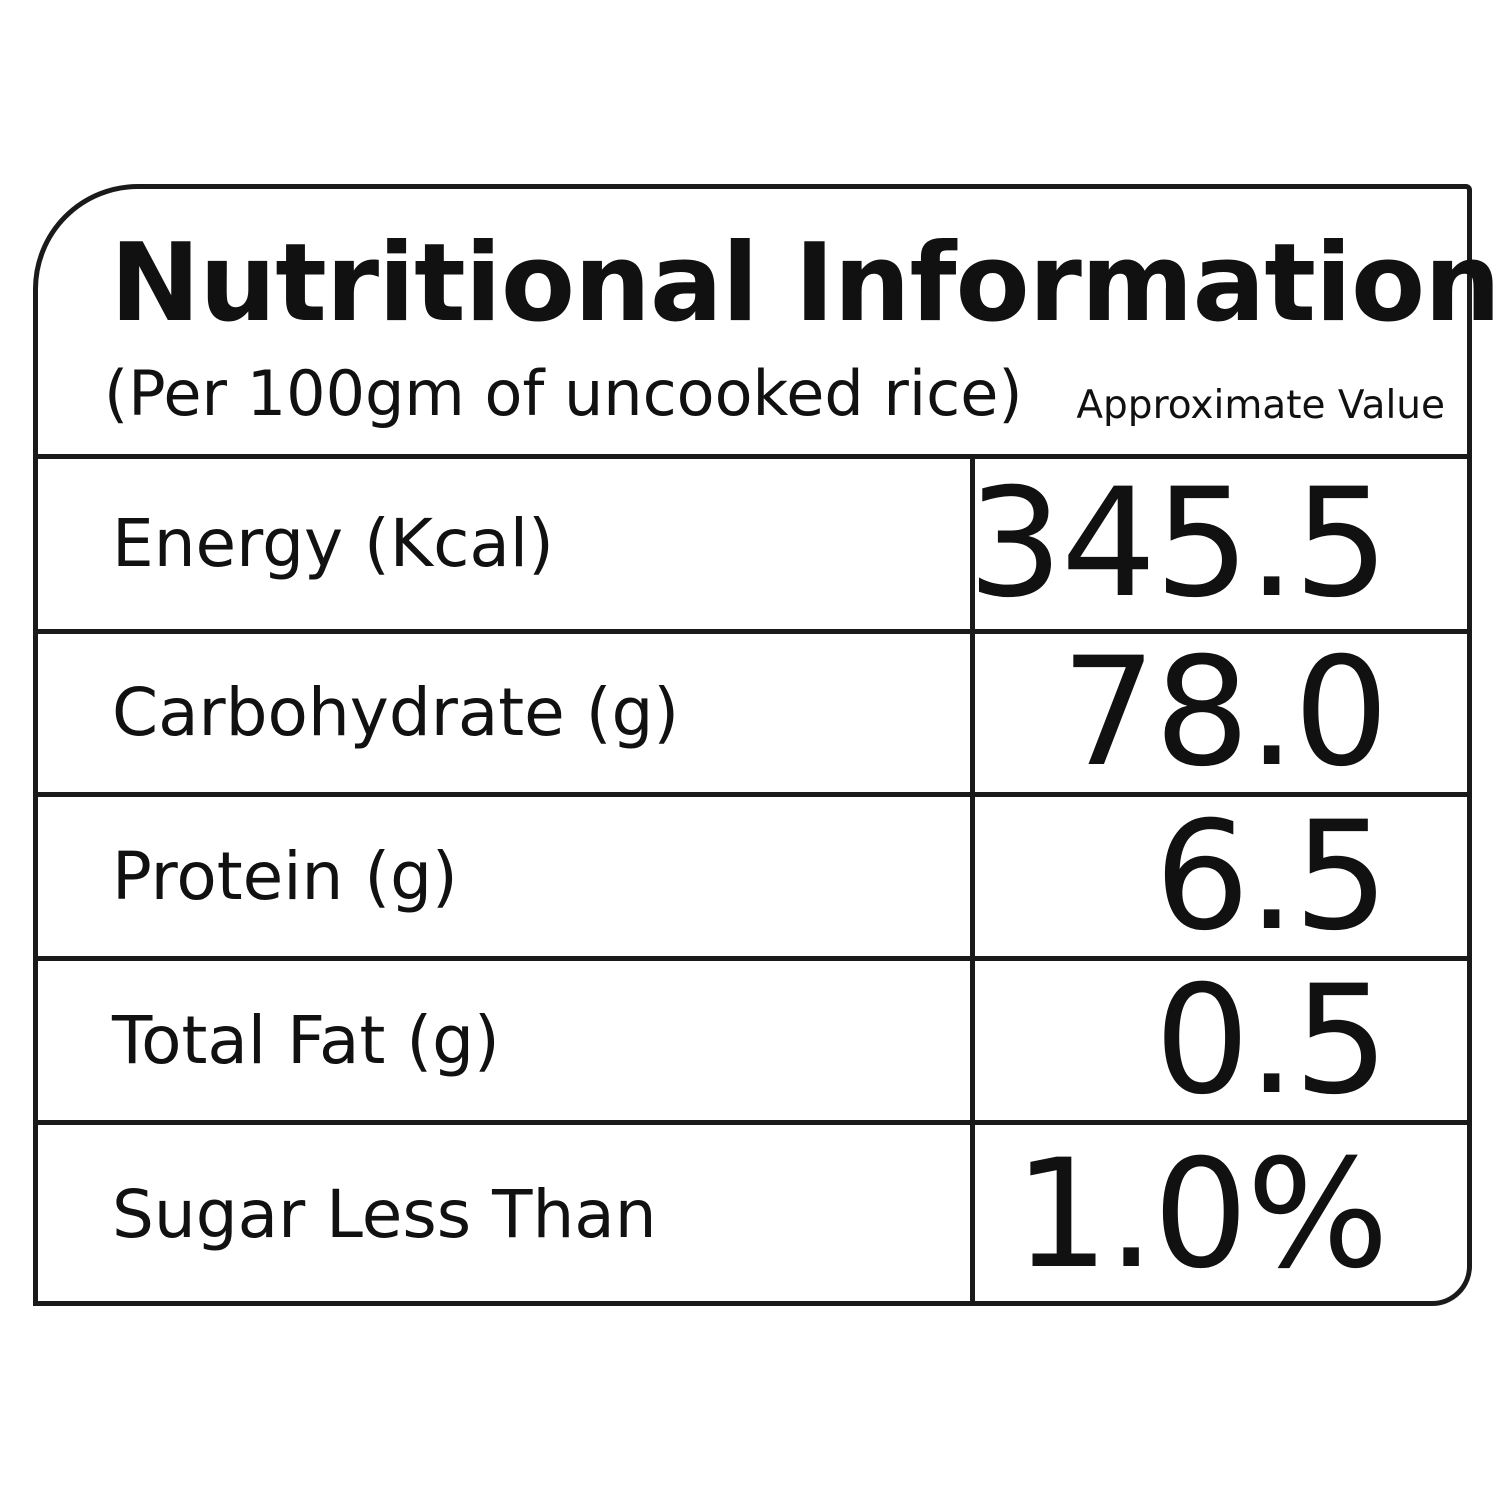  What do you see at coordinates (1271, 1040) in the screenshot?
I see `nutrient-value: 0.5` at bounding box center [1271, 1040].